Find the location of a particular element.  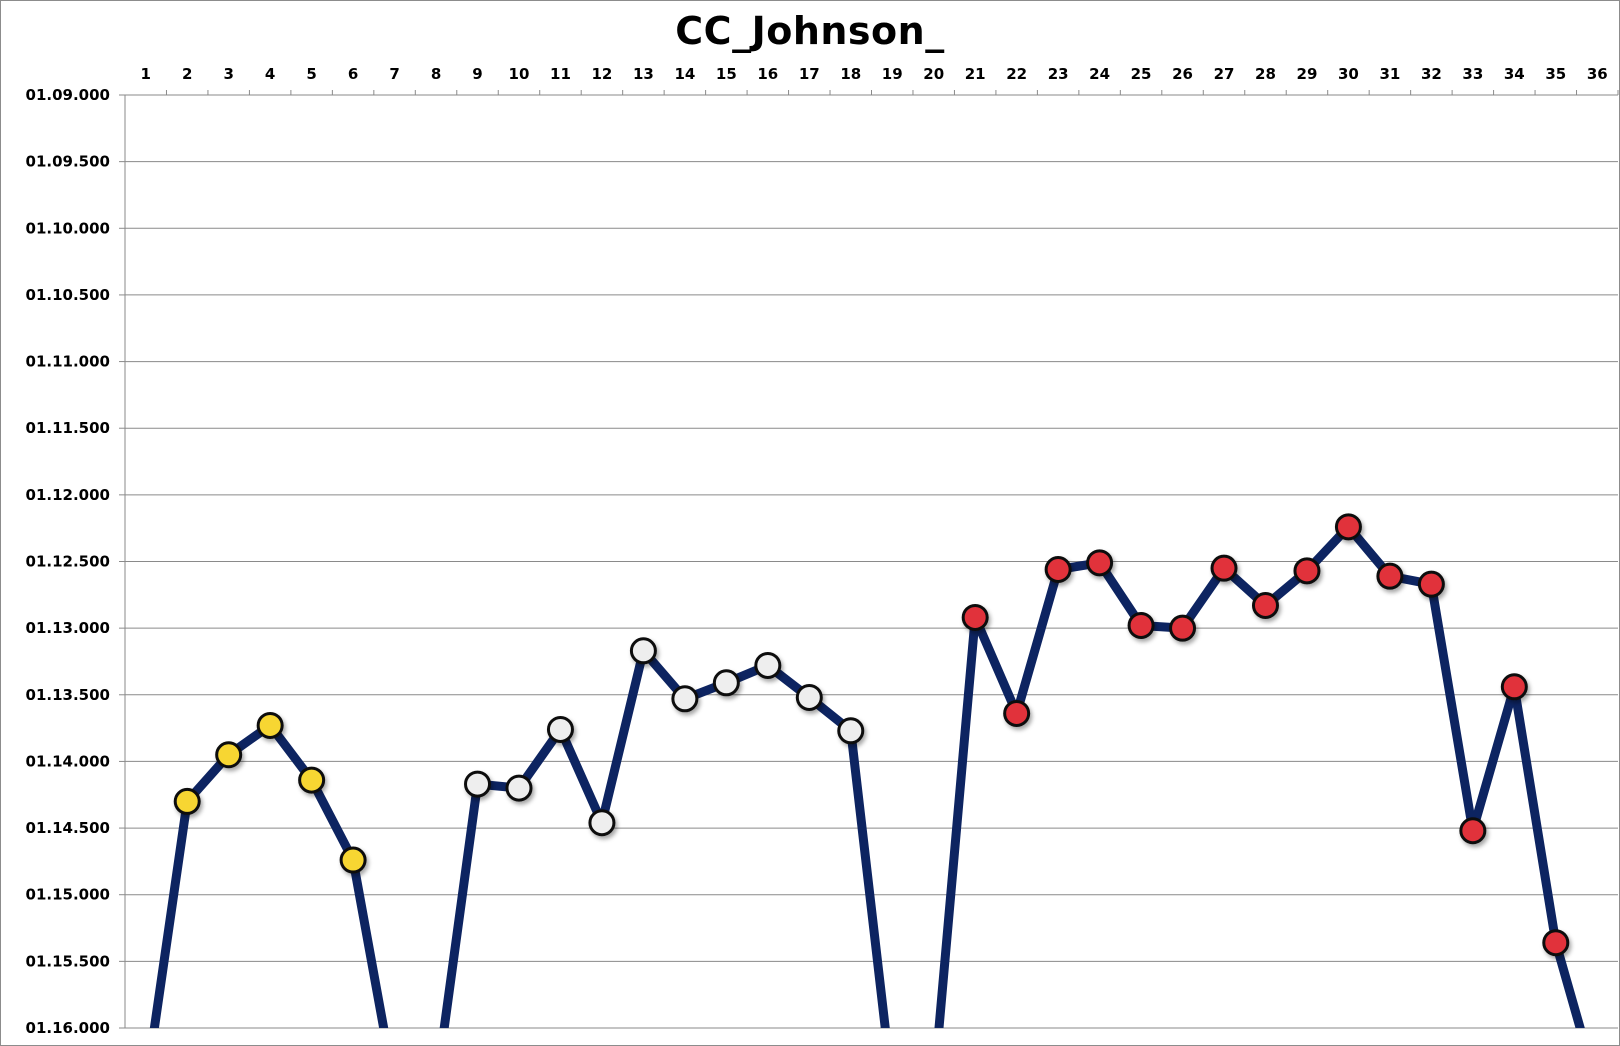

y-tick-label: 01.13.500 is located at coordinates (68, 695).